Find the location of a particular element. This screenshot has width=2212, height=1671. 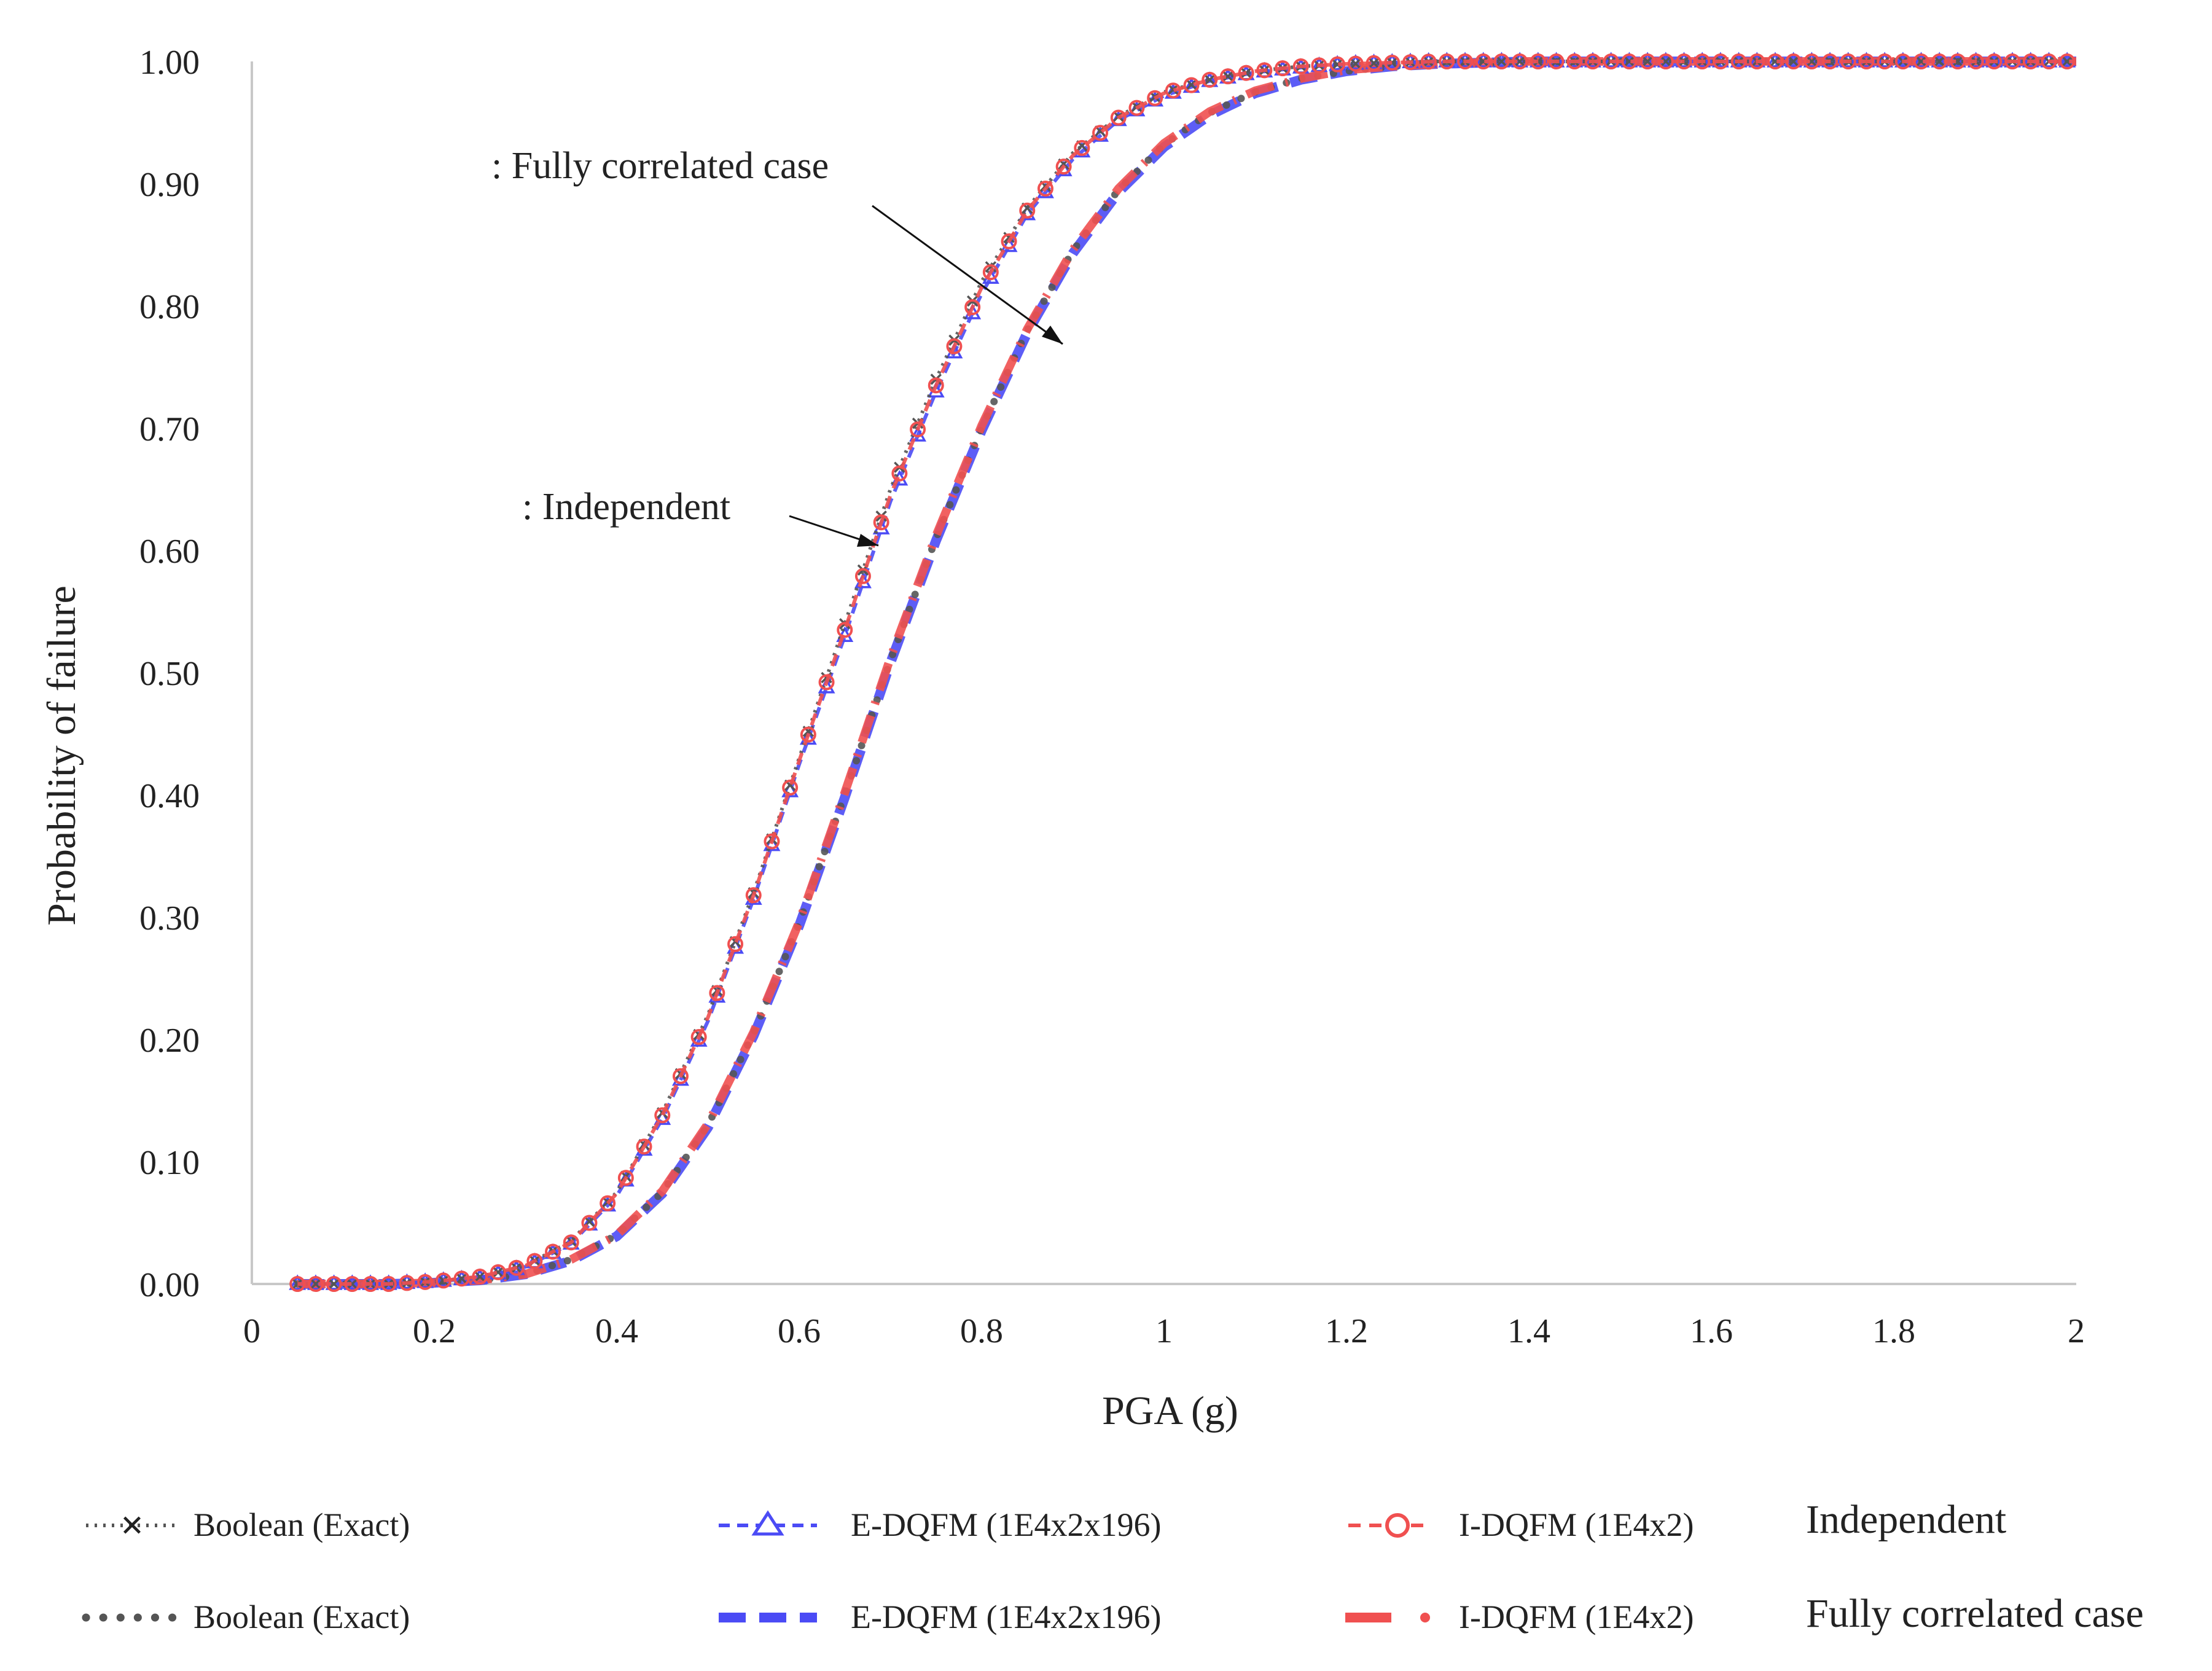

legend-item-edqfm-correlated: E-DQFM (1E4x2x196) is located at coordinates (940, 1617).